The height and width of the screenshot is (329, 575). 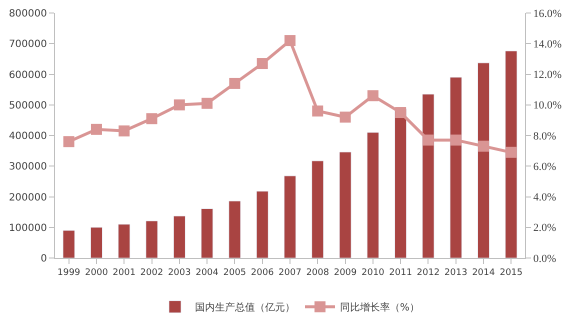 I want to click on y-tick-label: 200000, so click(x=27, y=198).